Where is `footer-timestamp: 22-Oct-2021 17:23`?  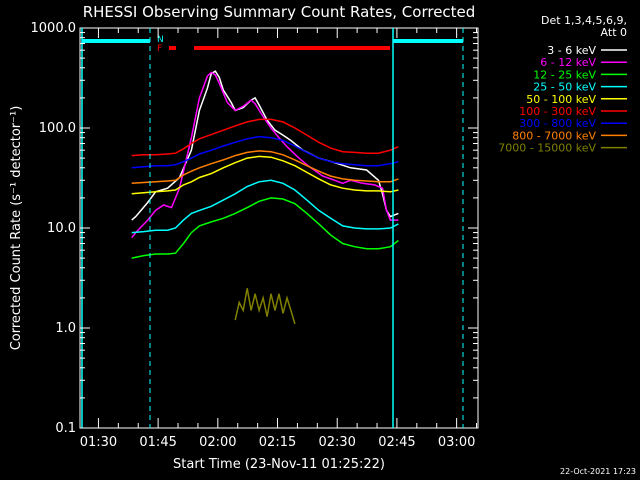
footer-timestamp: 22-Oct-2021 17:23 is located at coordinates (598, 471).